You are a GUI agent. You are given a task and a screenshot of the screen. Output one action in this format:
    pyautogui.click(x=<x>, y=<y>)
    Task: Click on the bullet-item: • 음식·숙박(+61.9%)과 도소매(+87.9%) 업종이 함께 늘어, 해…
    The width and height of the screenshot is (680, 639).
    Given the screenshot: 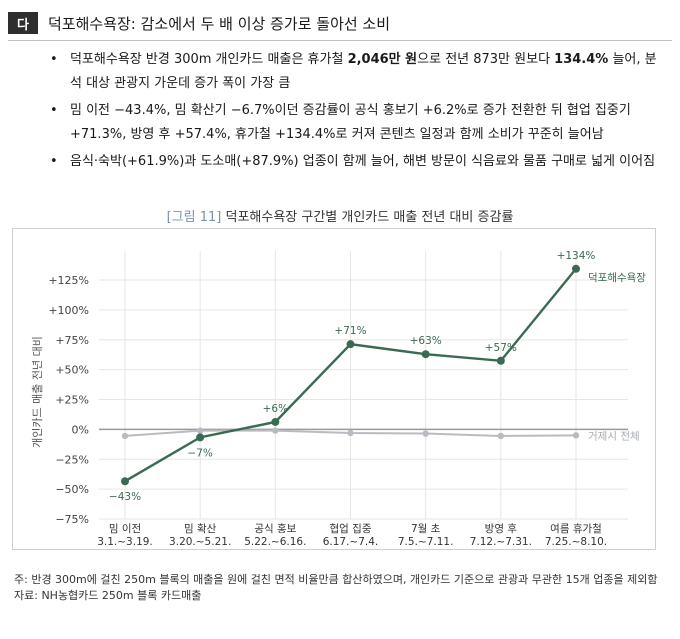 What is the action you would take?
    pyautogui.click(x=358, y=162)
    